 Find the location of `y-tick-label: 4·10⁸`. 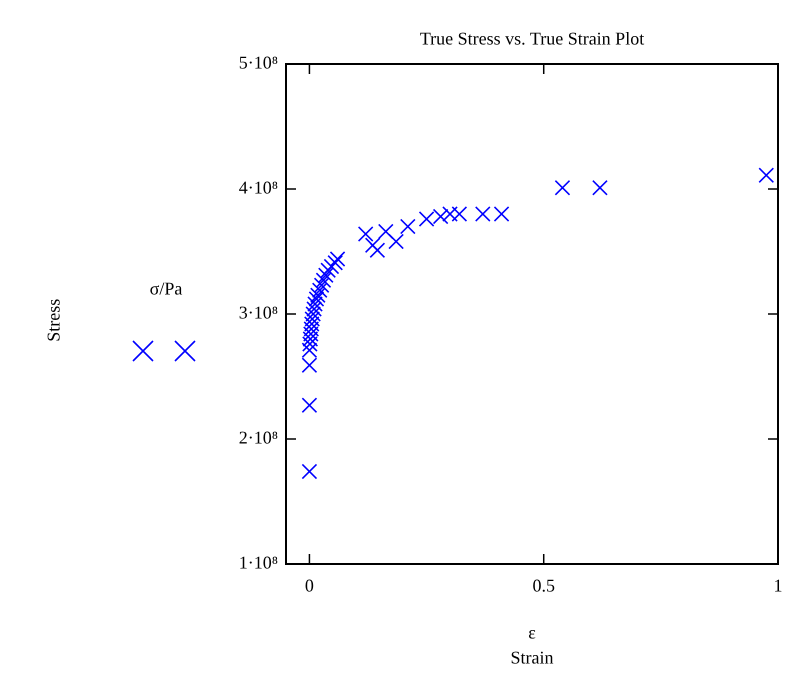

y-tick-label: 4·10⁸ is located at coordinates (258, 188).